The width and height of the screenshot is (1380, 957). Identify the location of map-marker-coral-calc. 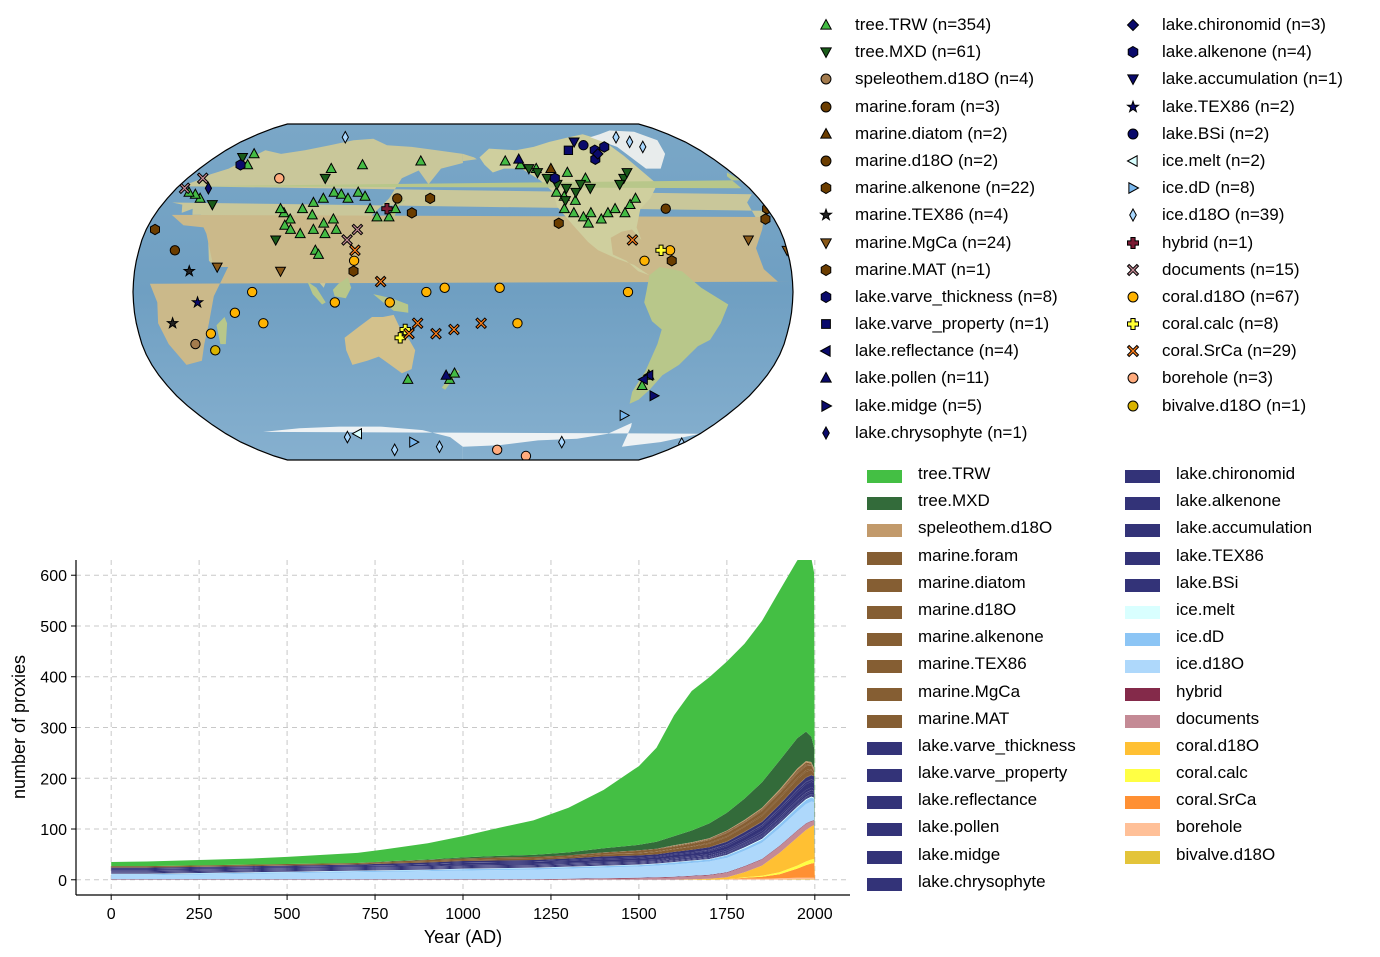
(661, 250).